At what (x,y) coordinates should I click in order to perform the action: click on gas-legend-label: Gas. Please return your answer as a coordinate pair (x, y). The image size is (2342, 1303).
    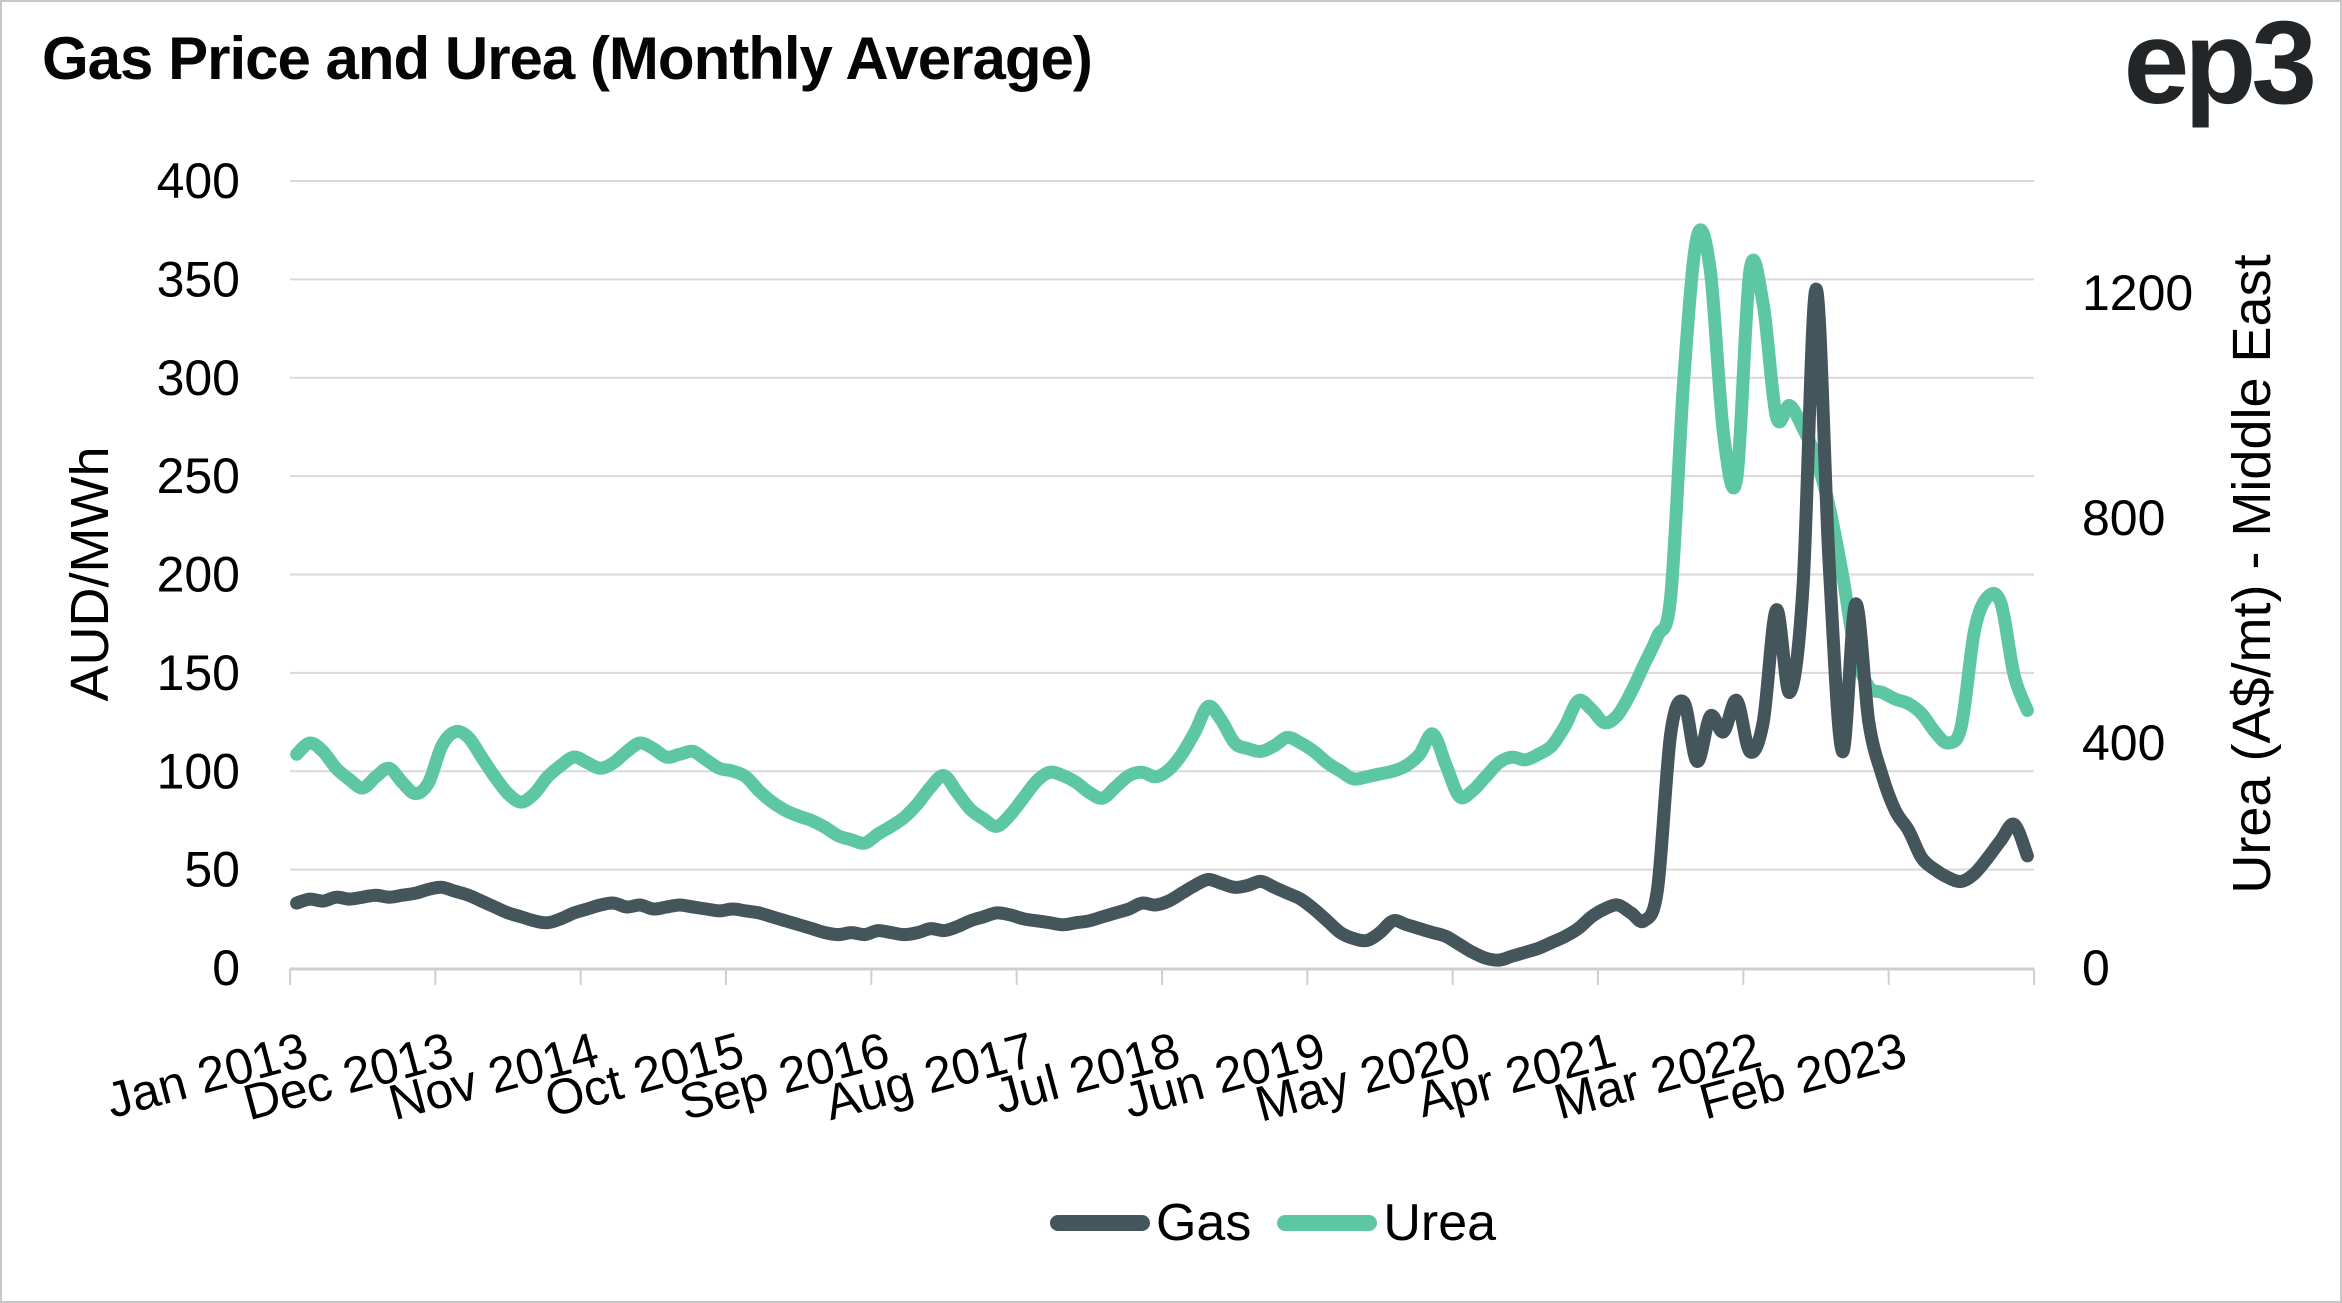
    Looking at the image, I should click on (1203, 1223).